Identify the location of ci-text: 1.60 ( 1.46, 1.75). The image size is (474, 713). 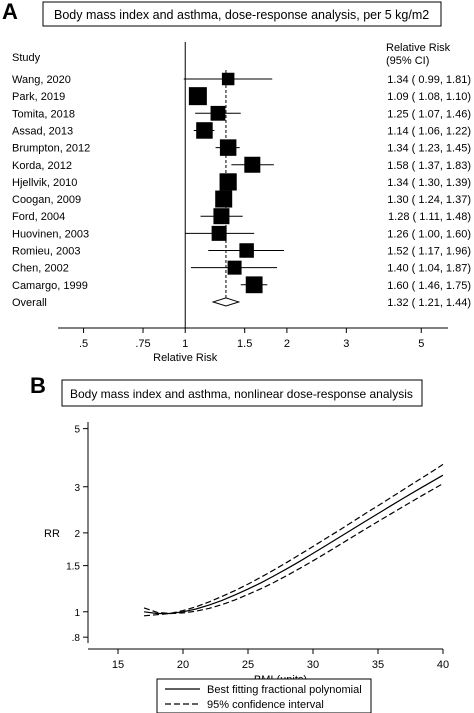
(429, 286).